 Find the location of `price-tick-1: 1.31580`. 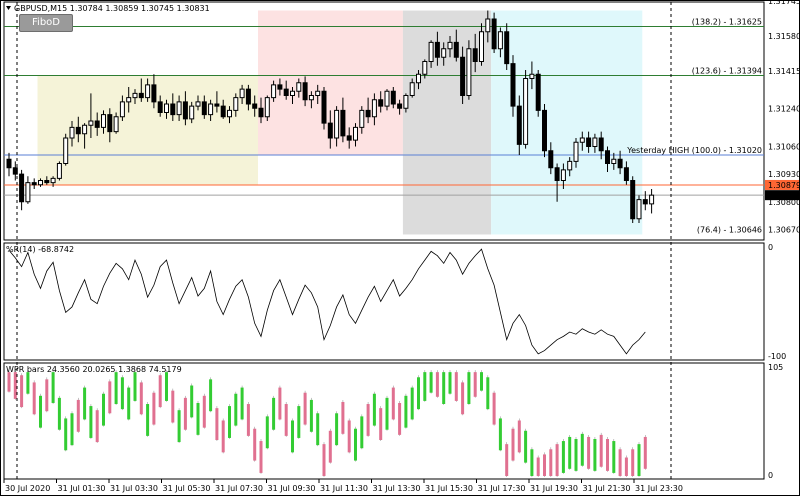

price-tick-1: 1.31580 is located at coordinates (784, 36).